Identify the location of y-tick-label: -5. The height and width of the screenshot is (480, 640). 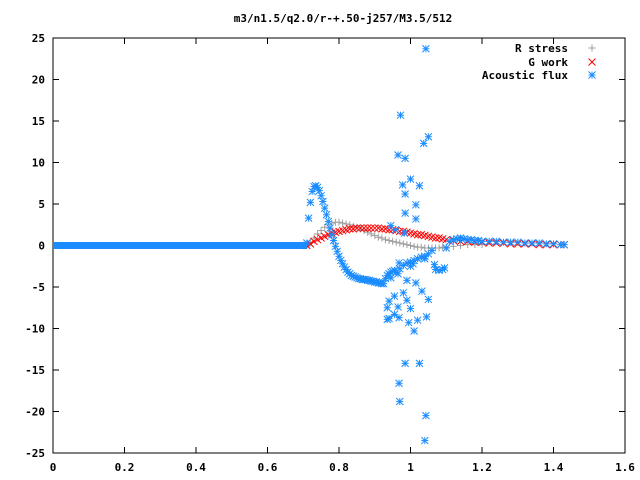
(38, 287).